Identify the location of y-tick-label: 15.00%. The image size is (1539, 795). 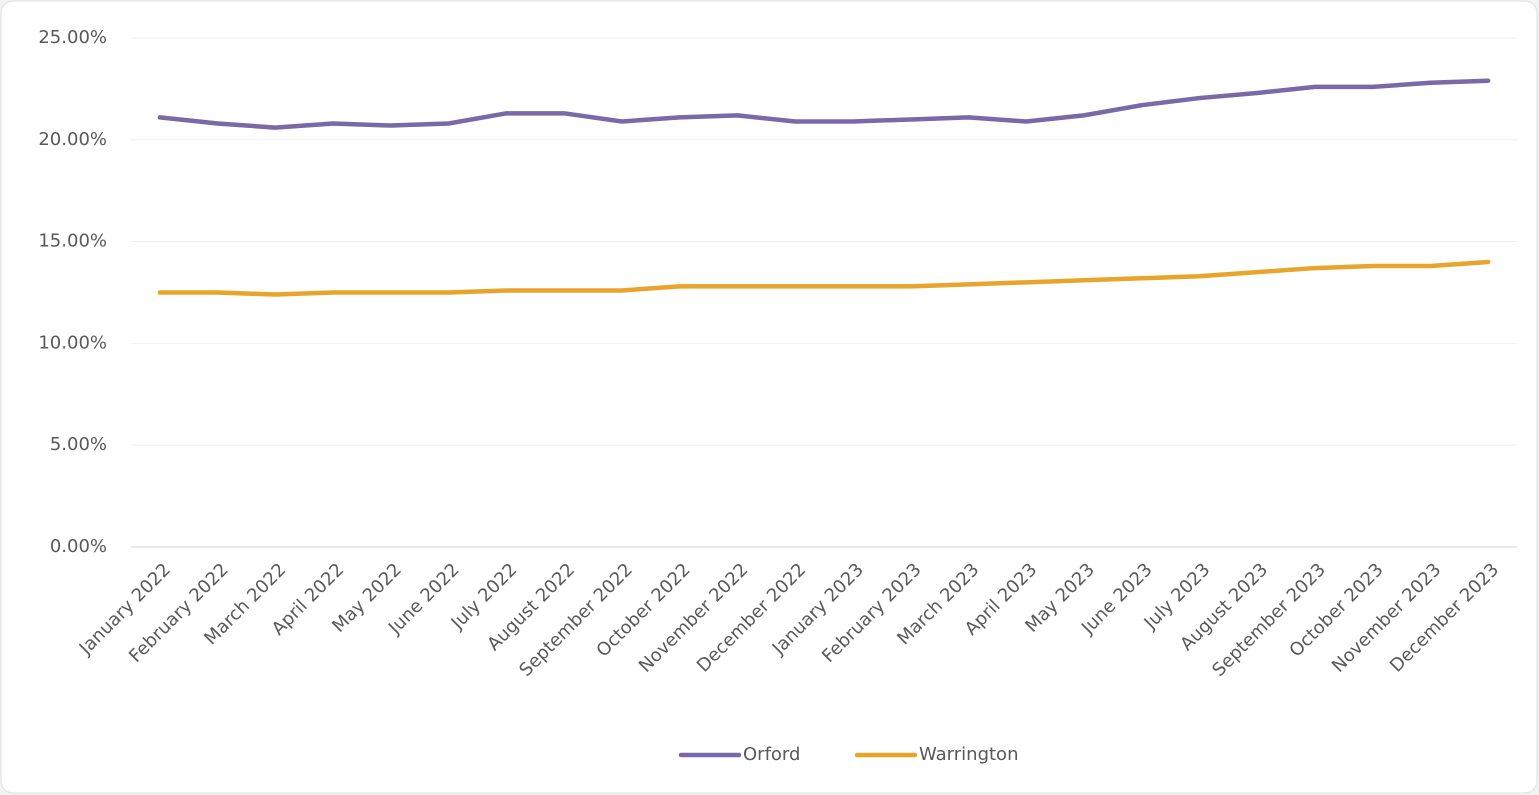
(72, 241).